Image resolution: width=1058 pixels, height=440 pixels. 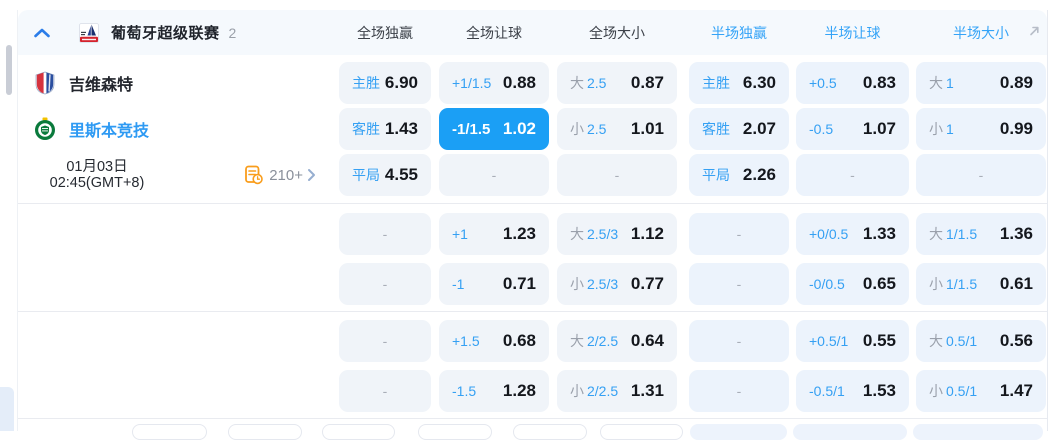 I want to click on odds-value: 6.30, so click(x=759, y=82).